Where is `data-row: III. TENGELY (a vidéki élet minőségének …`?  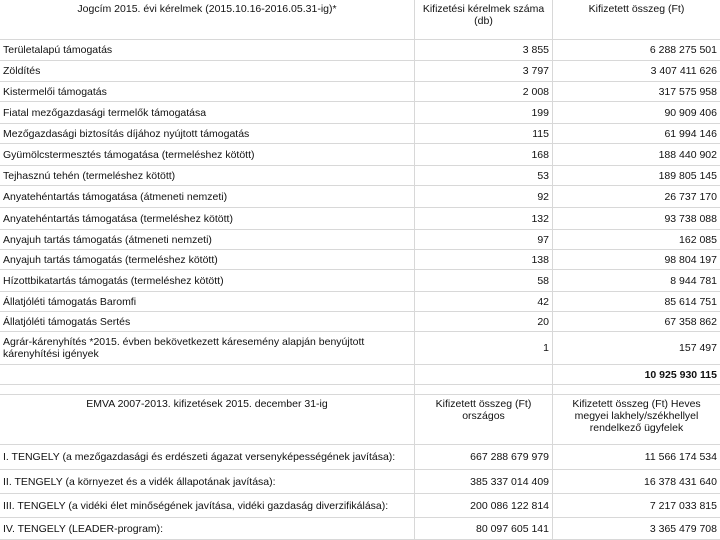
data-row: III. TENGELY (a vidéki élet minőségének … is located at coordinates (360, 506).